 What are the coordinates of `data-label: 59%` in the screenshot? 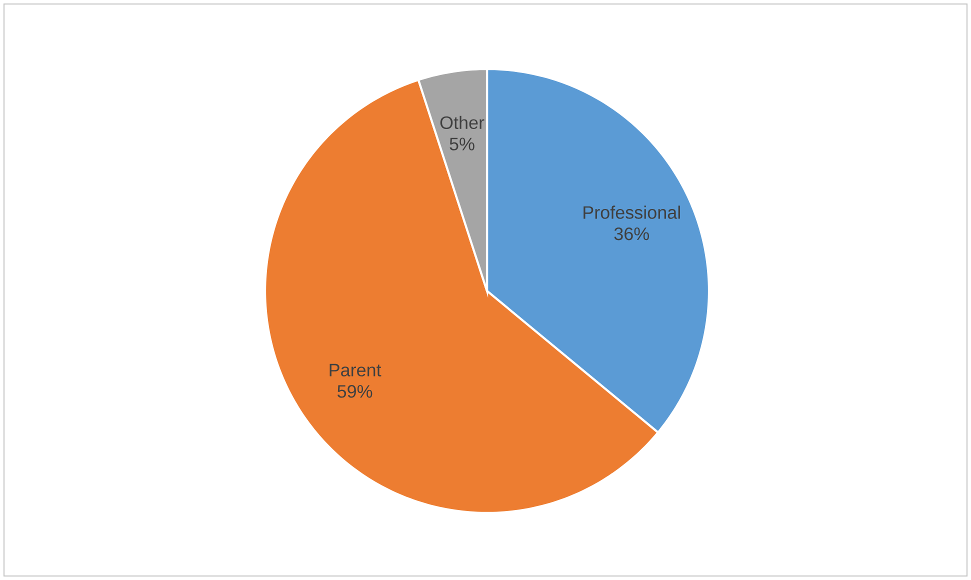 It's located at (355, 391).